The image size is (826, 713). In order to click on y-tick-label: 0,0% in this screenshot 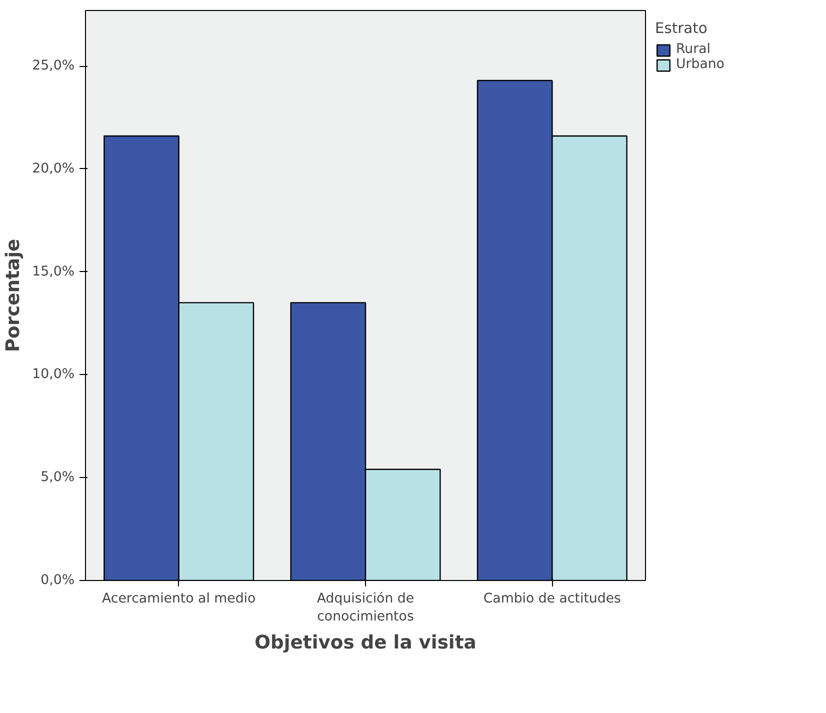, I will do `click(57, 580)`.